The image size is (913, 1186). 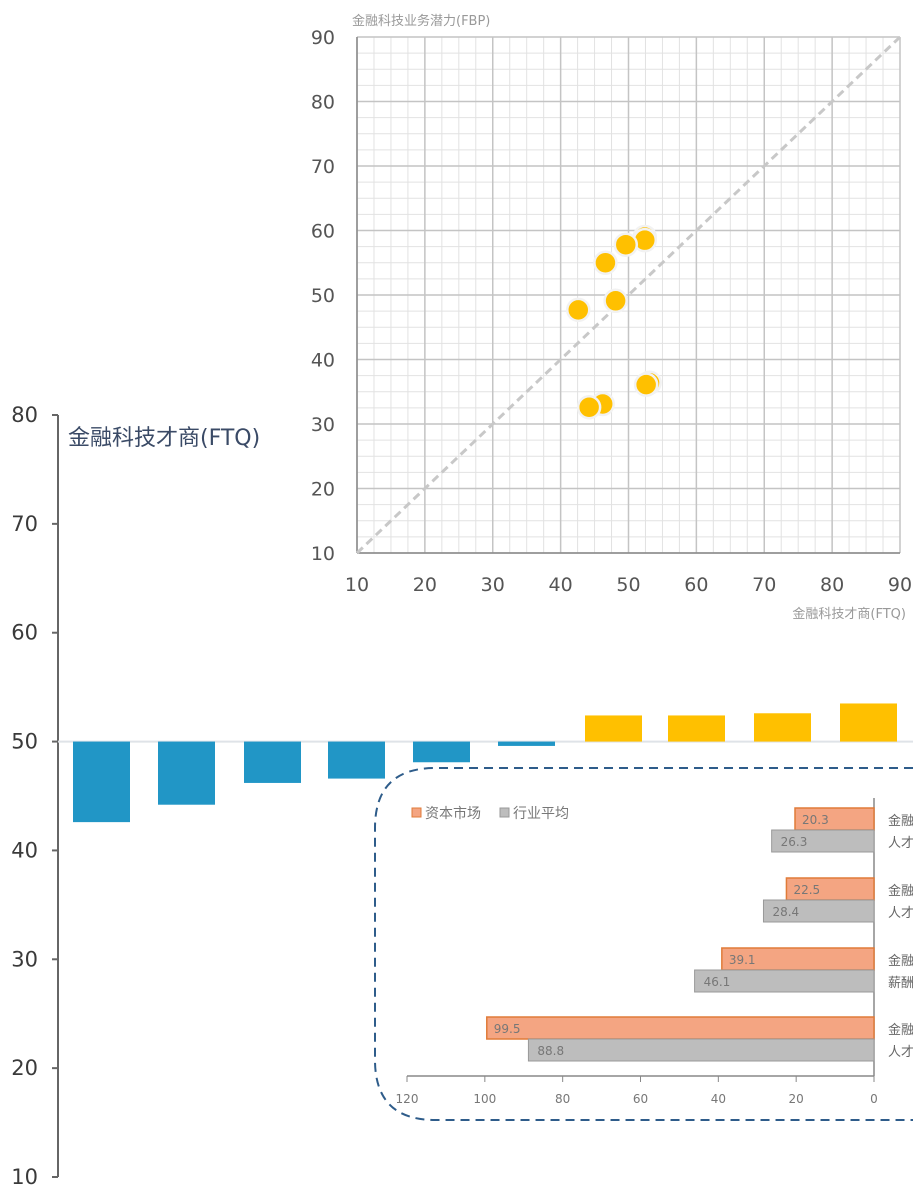 What do you see at coordinates (504, 812) in the screenshot?
I see `legend-swatch-average` at bounding box center [504, 812].